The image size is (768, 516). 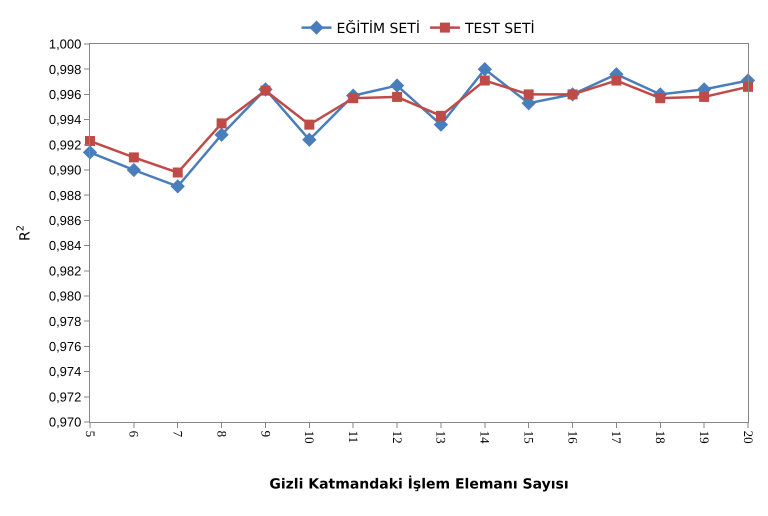 I want to click on y-tick-label: 1,000, so click(x=65, y=44).